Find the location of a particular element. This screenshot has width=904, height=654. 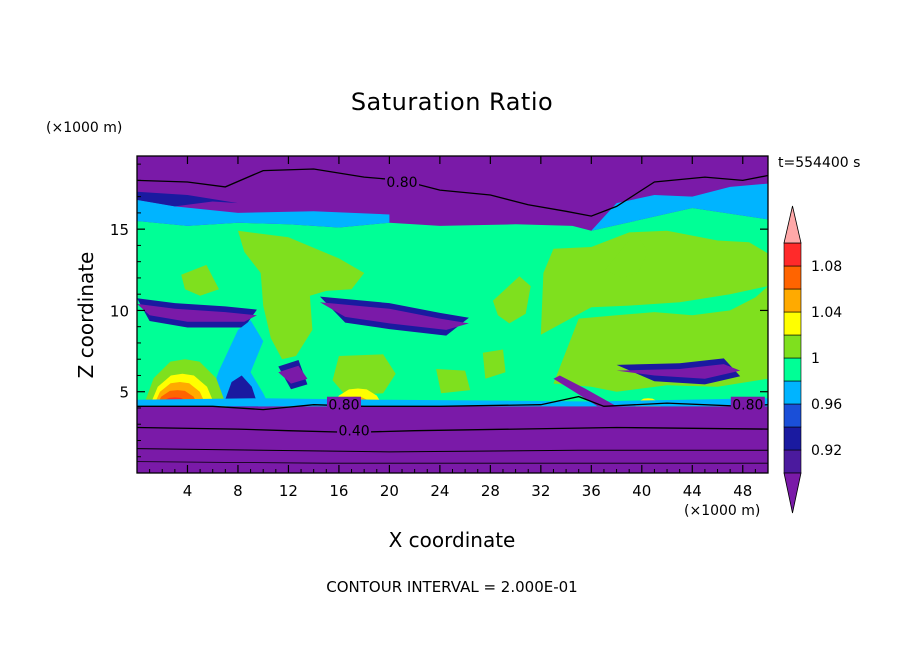

x-tick-label: 28 is located at coordinates (490, 491).